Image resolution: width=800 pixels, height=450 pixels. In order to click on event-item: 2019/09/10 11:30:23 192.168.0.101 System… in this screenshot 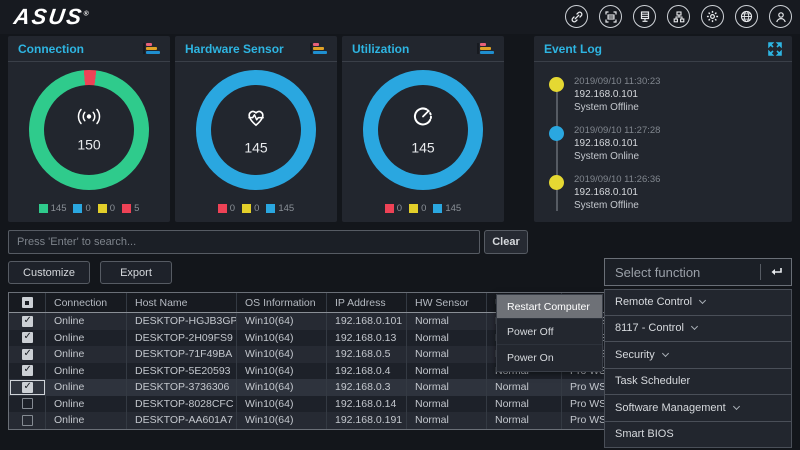, I will do `click(663, 94)`.